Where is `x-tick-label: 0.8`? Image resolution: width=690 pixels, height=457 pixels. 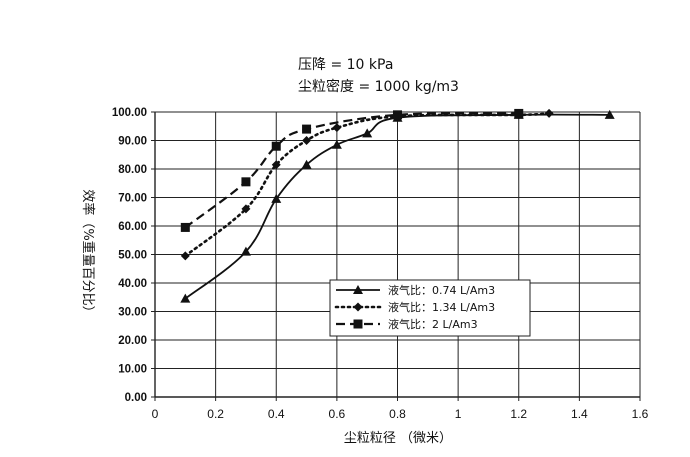
x-tick-label: 0.8 is located at coordinates (397, 414).